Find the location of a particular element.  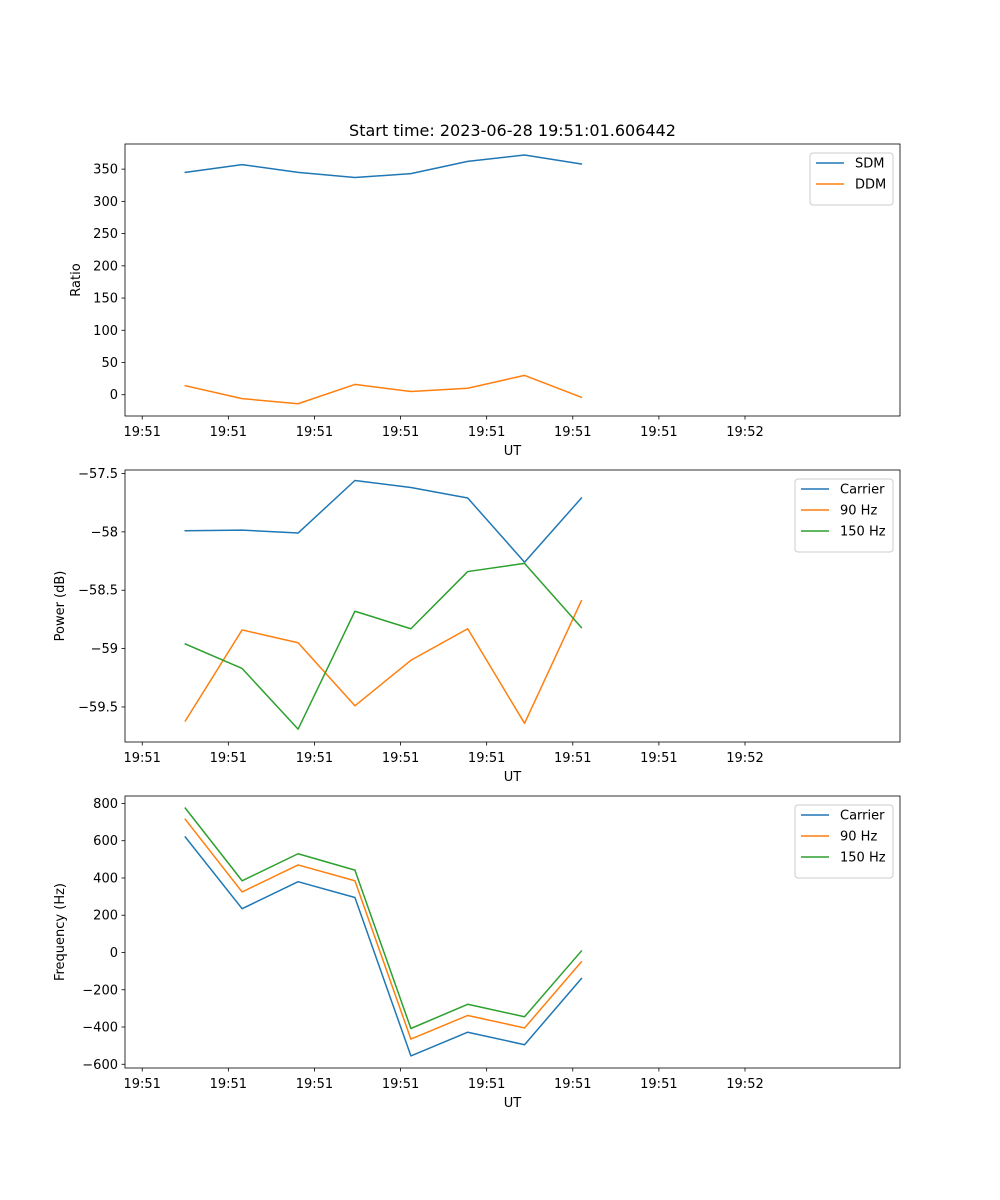

y-tick-label: 300 is located at coordinates (105, 202).